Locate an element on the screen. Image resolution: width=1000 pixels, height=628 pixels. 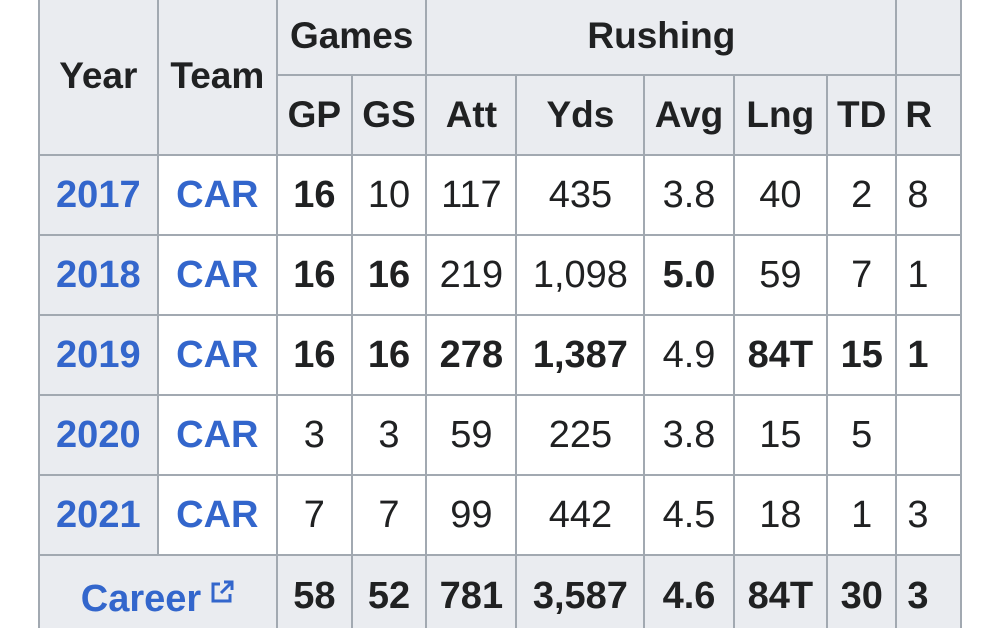
cell-lng: 84T is located at coordinates (780, 355).